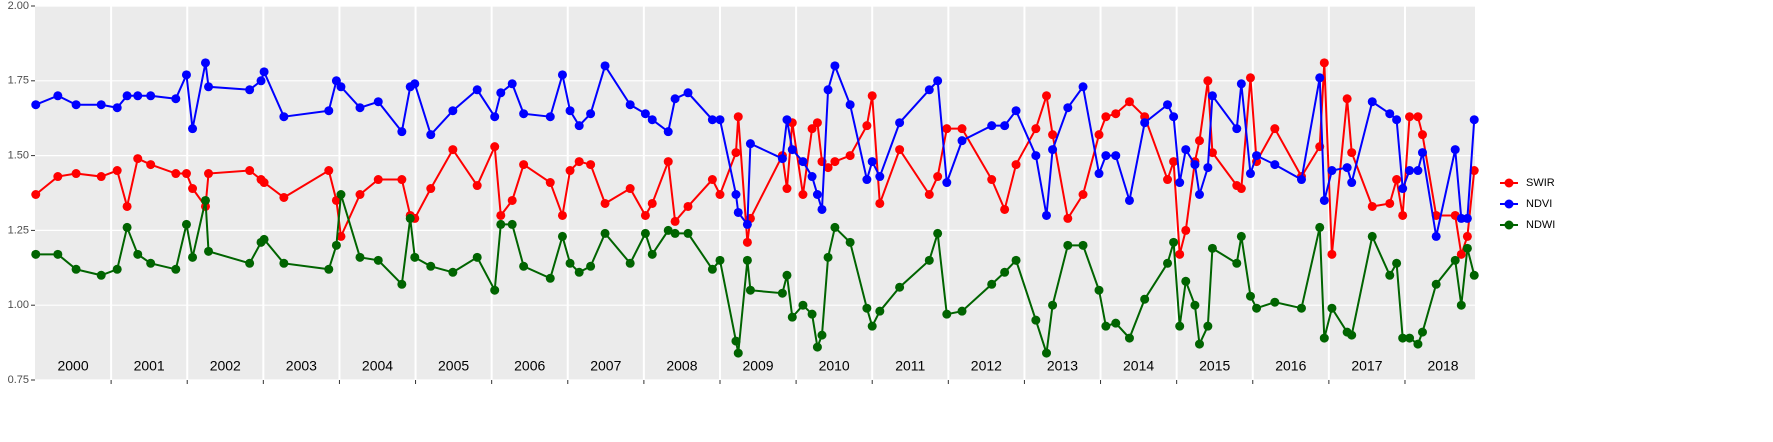  What do you see at coordinates (1442, 366) in the screenshot?
I see `year-label: 2018` at bounding box center [1442, 366].